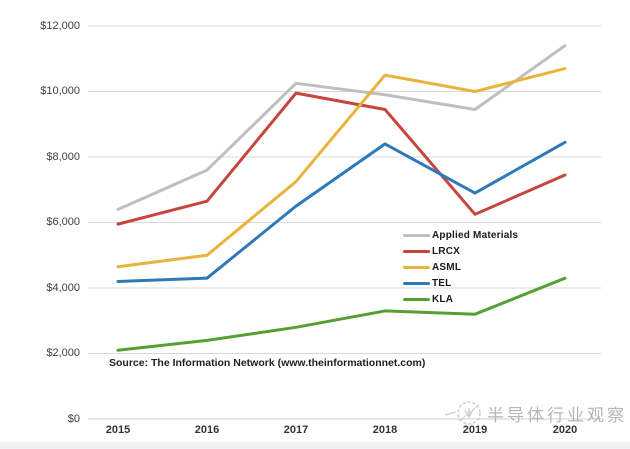  Describe the element at coordinates (443, 299) in the screenshot. I see `legend-label: KLA` at that location.